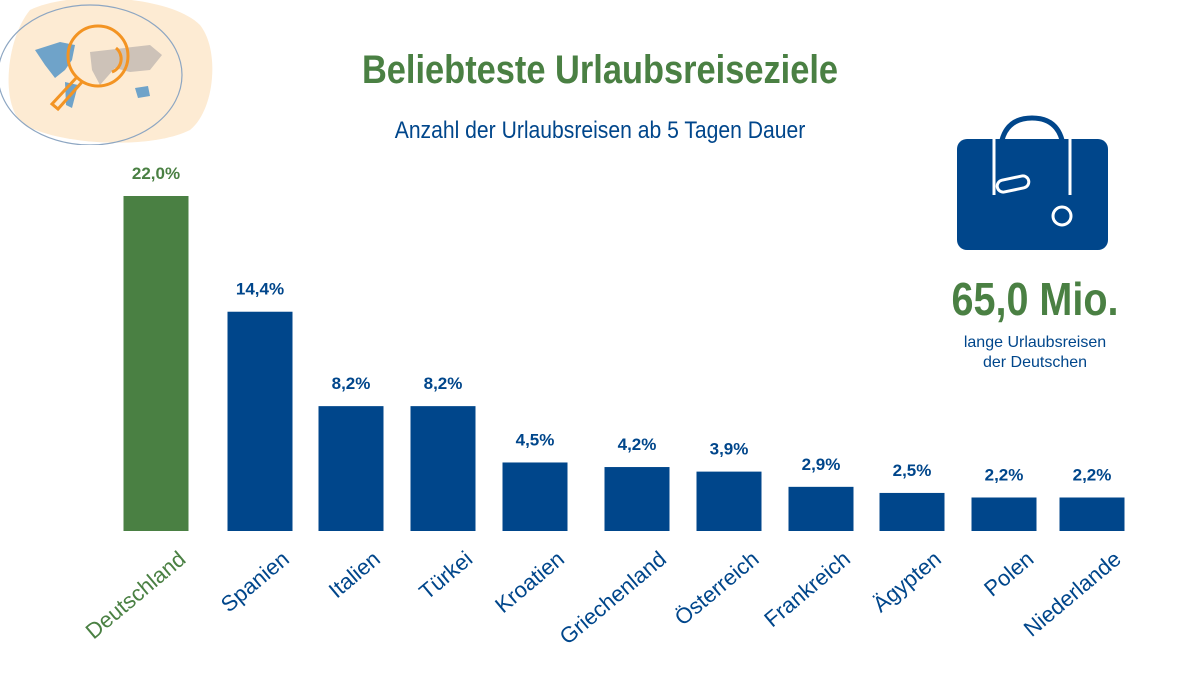 The image size is (1200, 675). I want to click on bar-türkei, so click(443, 468).